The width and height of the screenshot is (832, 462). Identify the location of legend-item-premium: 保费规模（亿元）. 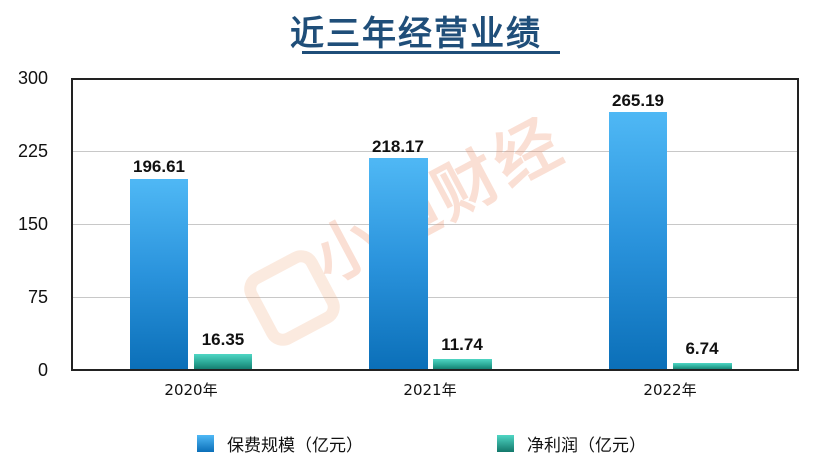
(280, 443).